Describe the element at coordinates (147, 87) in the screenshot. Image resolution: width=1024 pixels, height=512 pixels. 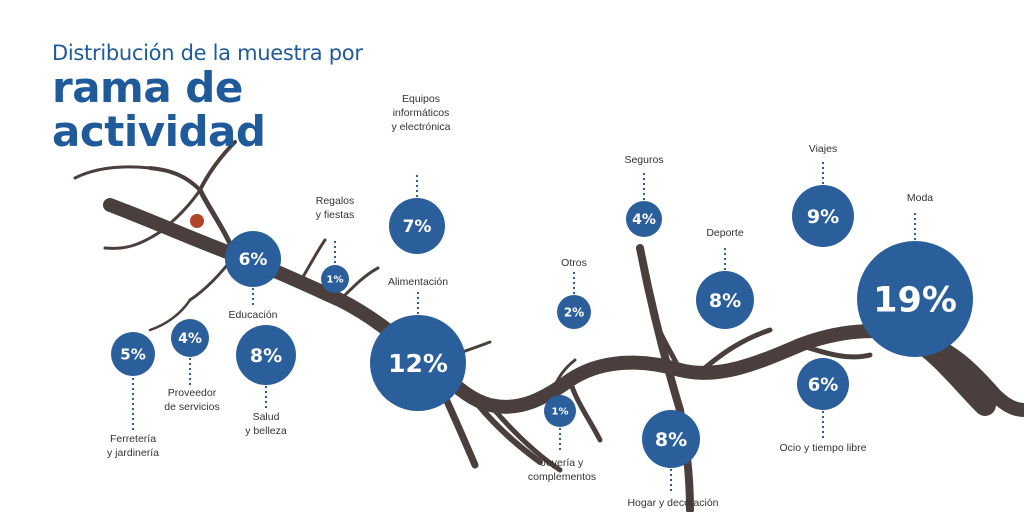
I see `chart-title-line-1: rama de` at that location.